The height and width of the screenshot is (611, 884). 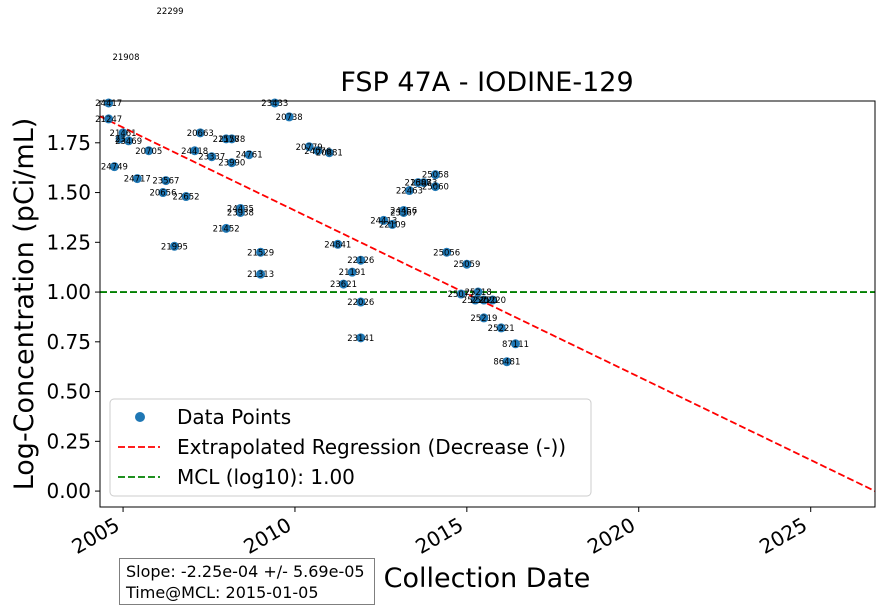 What do you see at coordinates (162, 194) in the screenshot?
I see `data-point-label: 20656` at bounding box center [162, 194].